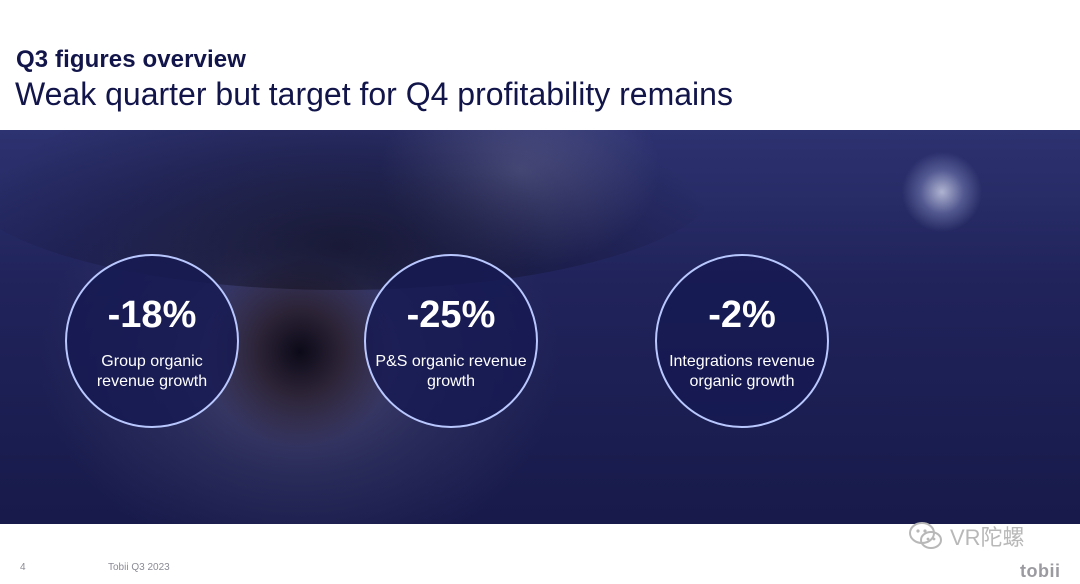  I want to click on metric-integrations-organic-growth: -2% Integrations revenue organic growth, so click(742, 341).